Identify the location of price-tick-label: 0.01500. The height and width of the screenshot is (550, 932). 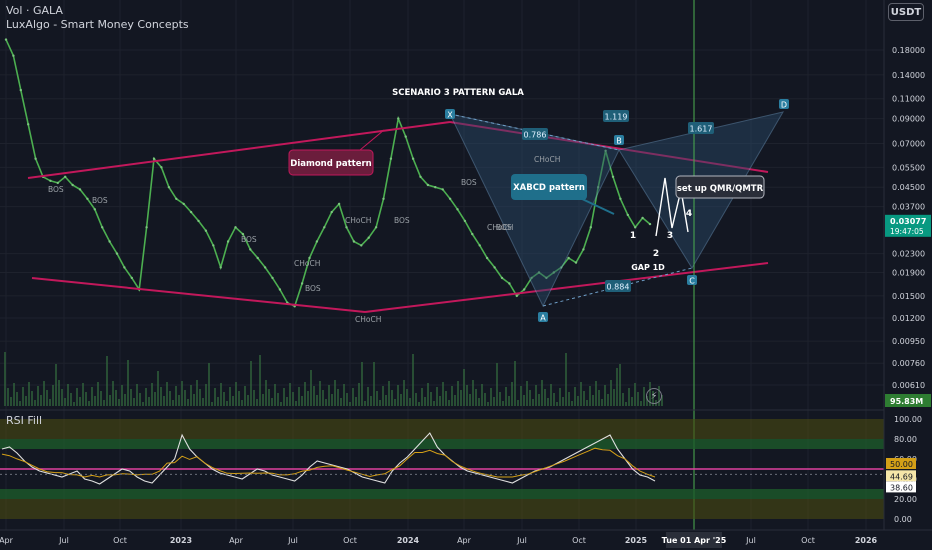
(908, 296).